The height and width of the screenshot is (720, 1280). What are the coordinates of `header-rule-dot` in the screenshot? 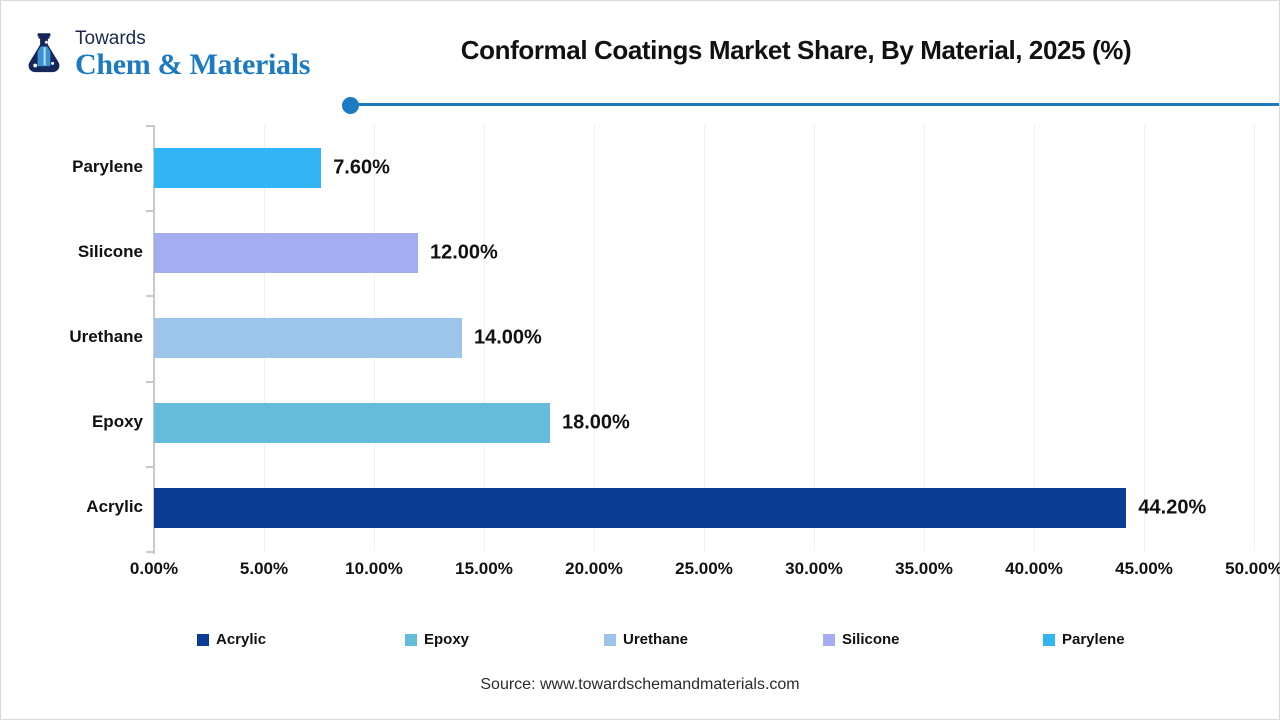 It's located at (350, 105).